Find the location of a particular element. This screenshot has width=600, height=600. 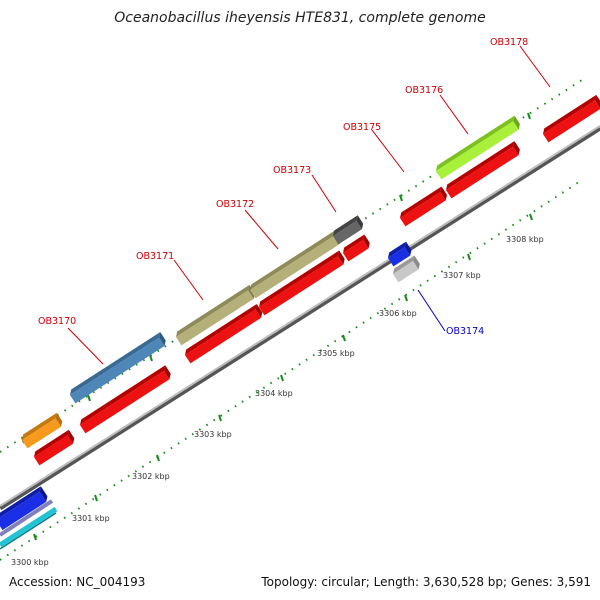

kbp-label: 3303 kbp is located at coordinates (213, 434).